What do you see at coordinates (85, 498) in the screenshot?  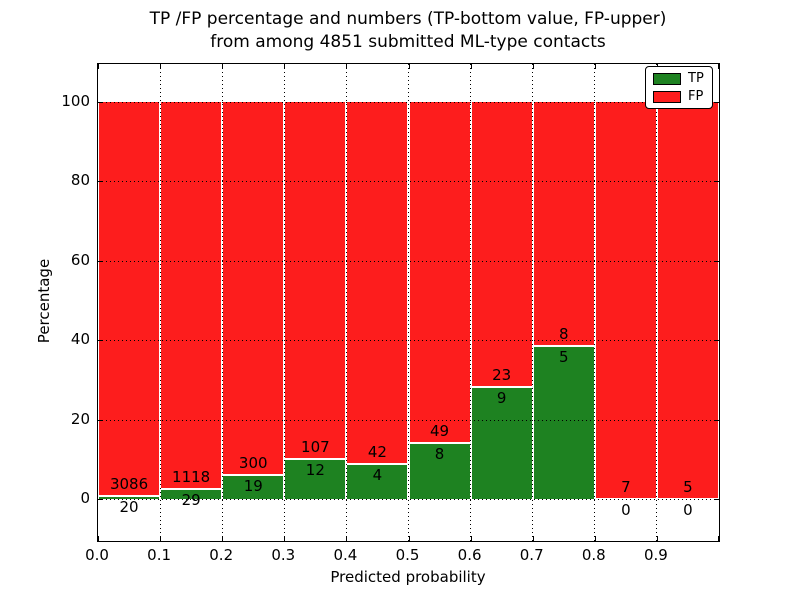 I see `y-tick-label: 0` at bounding box center [85, 498].